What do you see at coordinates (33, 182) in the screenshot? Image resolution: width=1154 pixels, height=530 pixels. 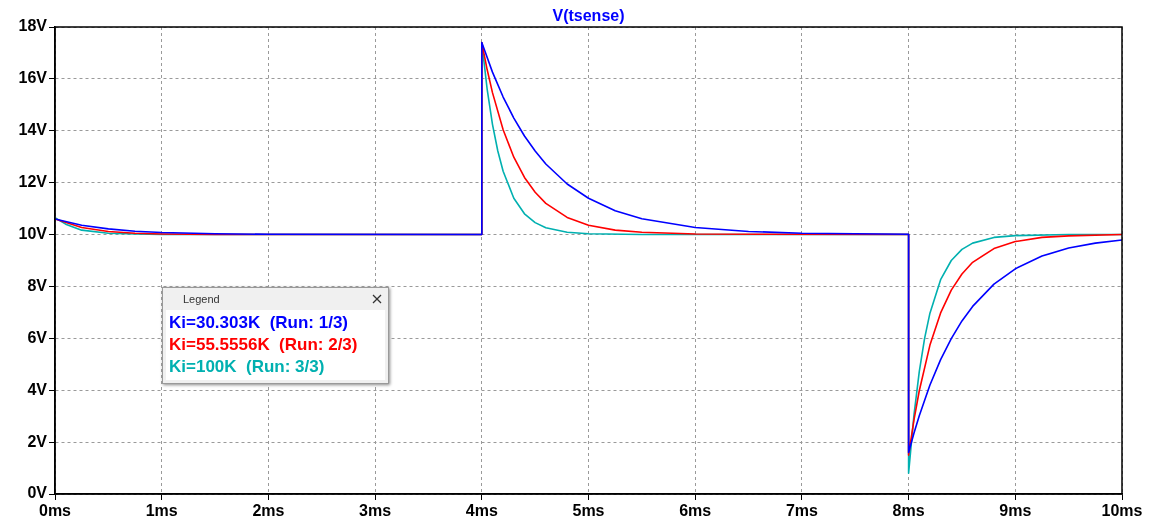 I see `y-tick-label: 12V` at bounding box center [33, 182].